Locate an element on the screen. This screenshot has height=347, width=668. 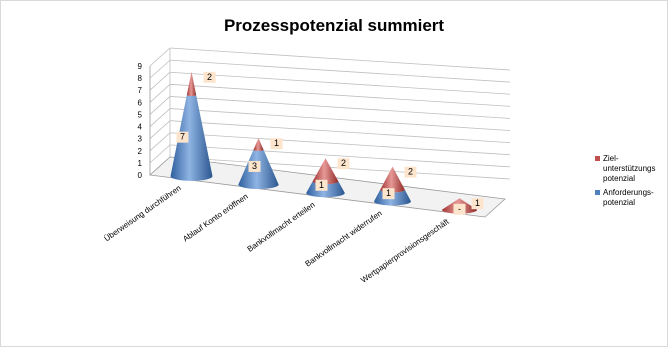
y-tick-label: 6 is located at coordinates (140, 102).